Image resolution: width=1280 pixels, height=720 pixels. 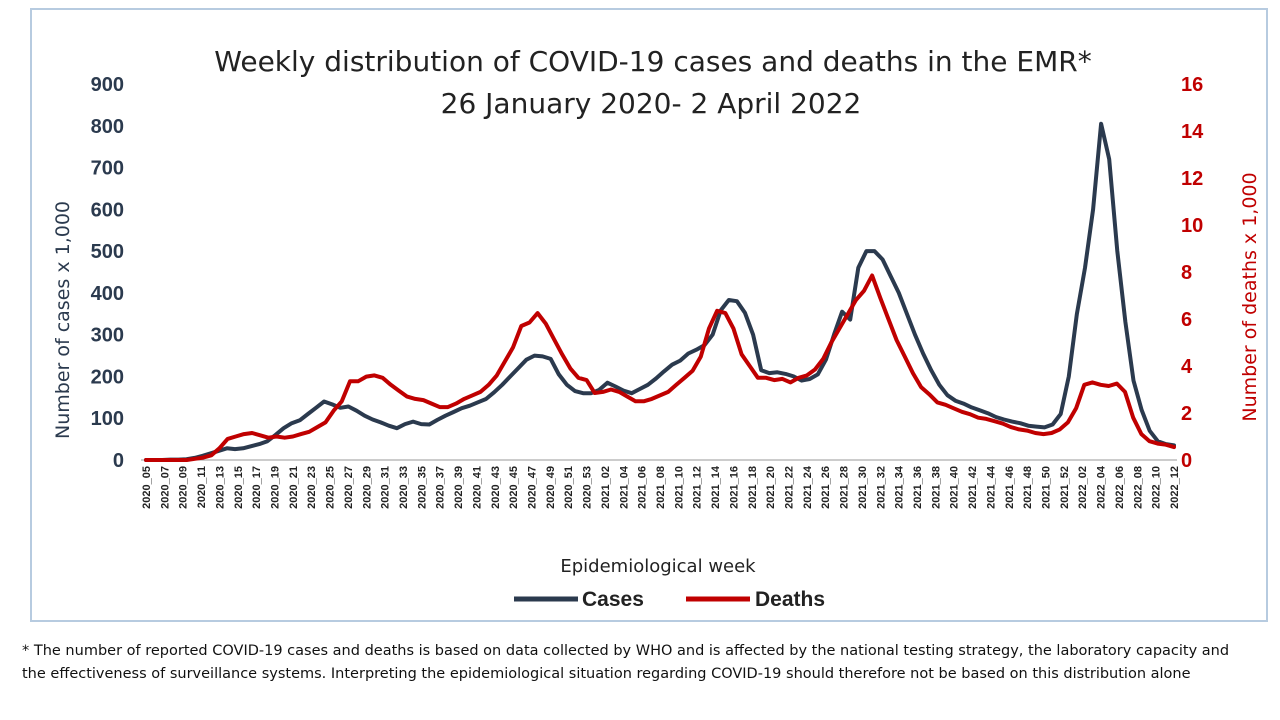 I want to click on x-tick-label: 2021_08, so click(x=661, y=487).